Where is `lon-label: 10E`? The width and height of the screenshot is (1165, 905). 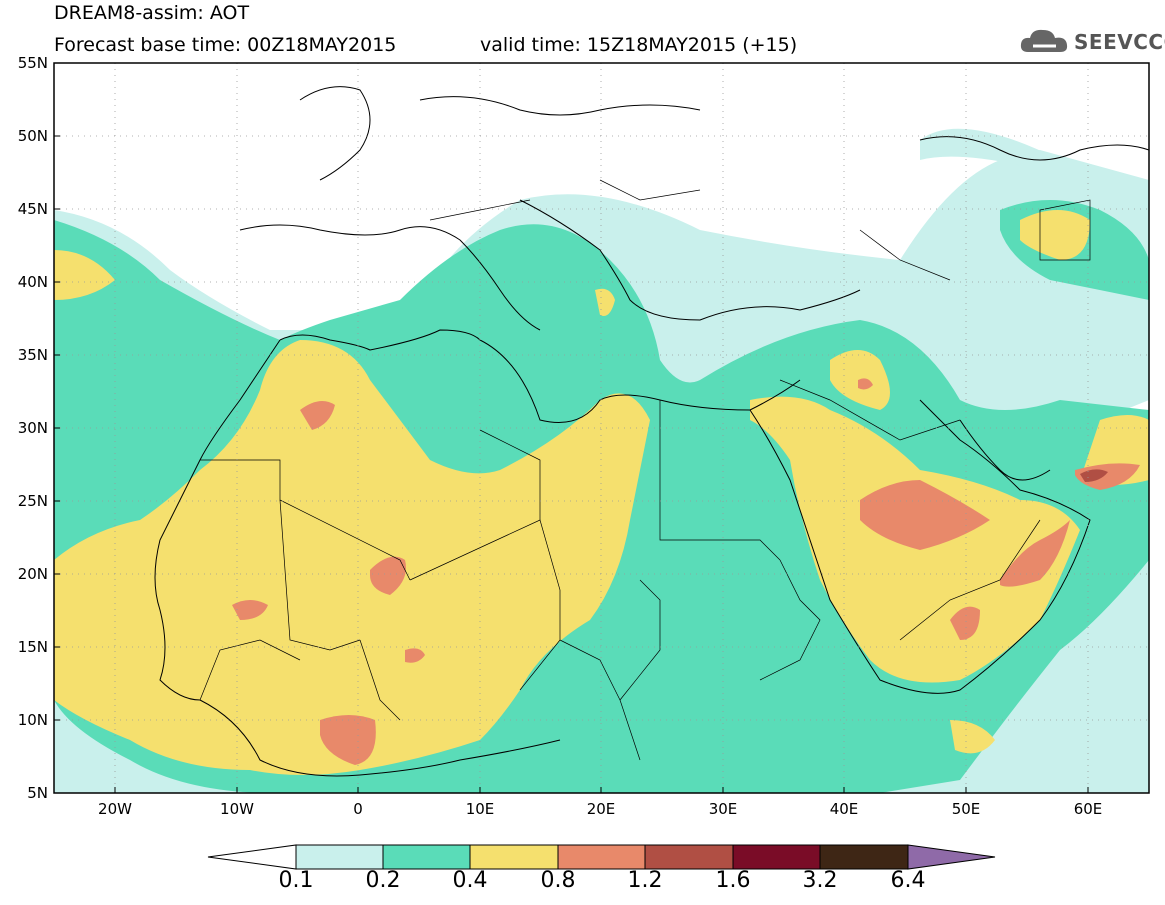 lon-label: 10E is located at coordinates (480, 809).